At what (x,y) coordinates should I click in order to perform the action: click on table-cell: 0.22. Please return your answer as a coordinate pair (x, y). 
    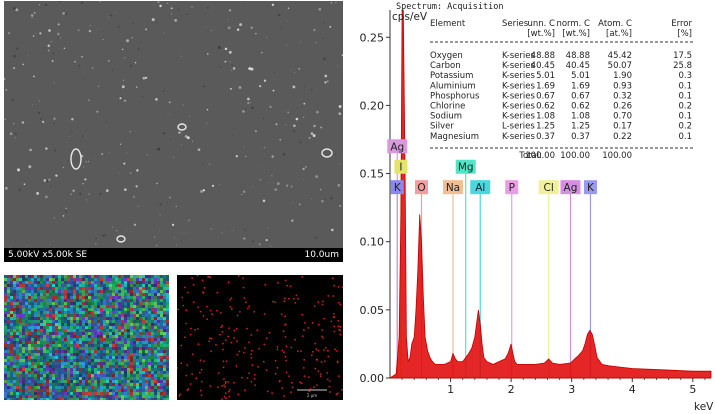
    Looking at the image, I should click on (622, 137).